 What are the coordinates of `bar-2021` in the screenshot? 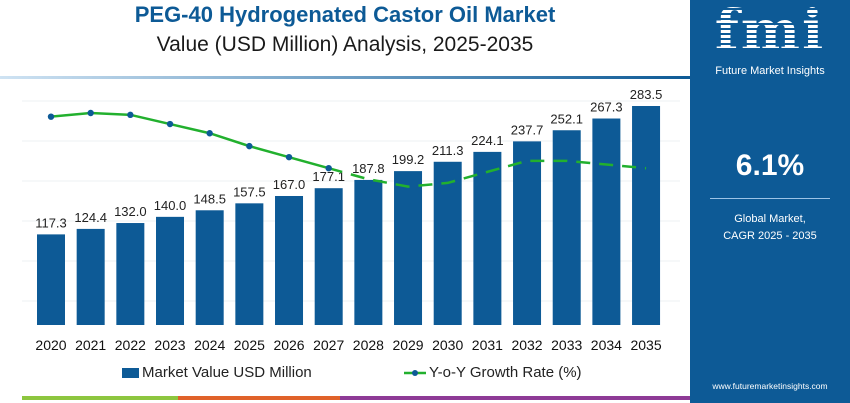 It's located at (90, 276).